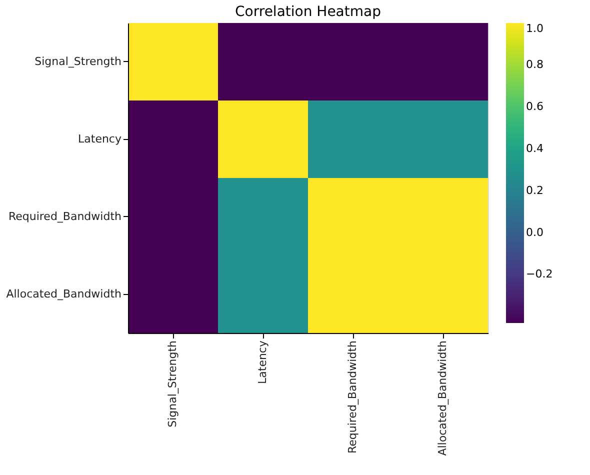 The height and width of the screenshot is (475, 590). What do you see at coordinates (172, 384) in the screenshot?
I see `x-tick-label: Signal_Strength` at bounding box center [172, 384].